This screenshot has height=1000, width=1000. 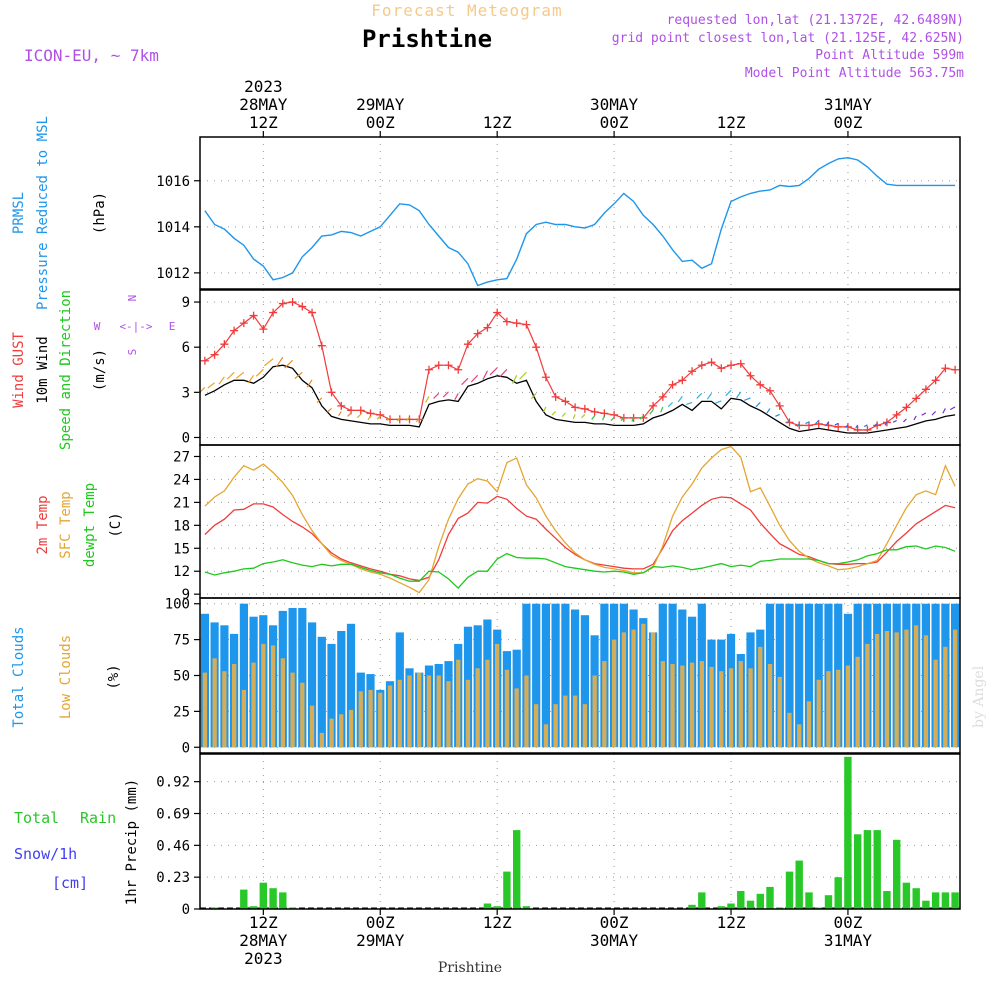 I want to click on pressure-ytick-label: 1014, so click(x=173, y=228).